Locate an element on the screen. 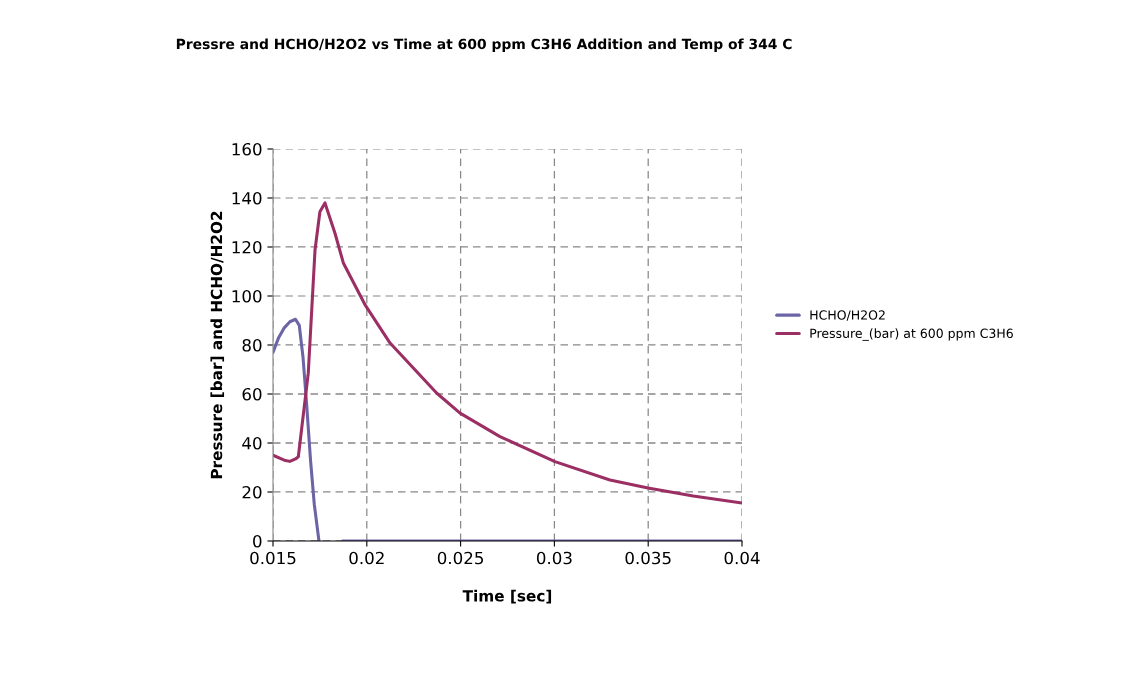 The height and width of the screenshot is (678, 1133). x-axis-title: Time [sec] is located at coordinates (507, 596).